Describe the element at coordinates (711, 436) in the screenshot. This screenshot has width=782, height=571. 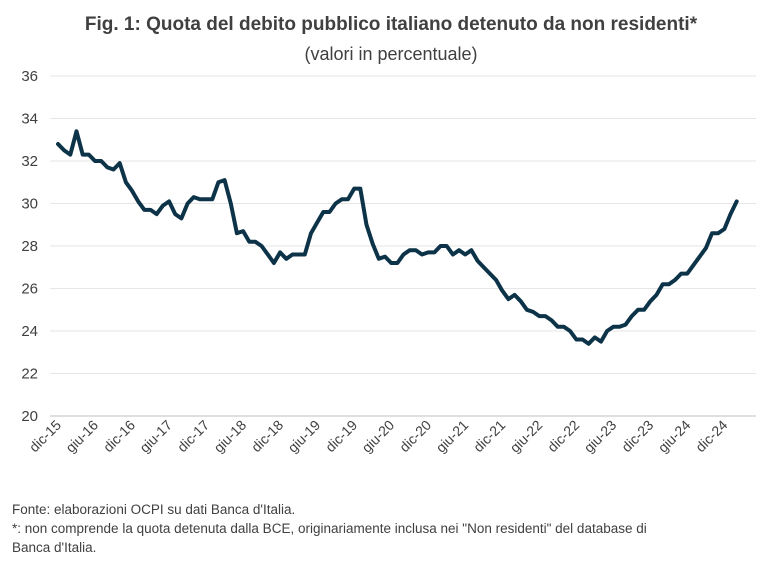
I see `x-tick-label: dic-24` at that location.